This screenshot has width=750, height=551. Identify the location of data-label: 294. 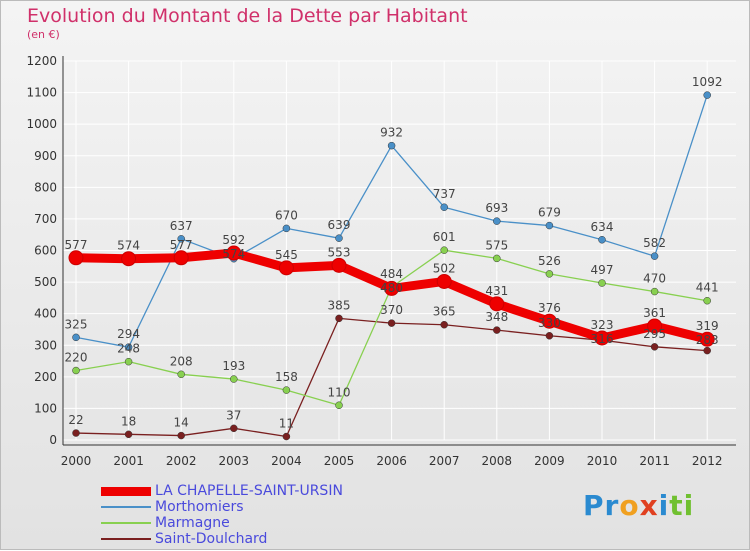
(128, 334).